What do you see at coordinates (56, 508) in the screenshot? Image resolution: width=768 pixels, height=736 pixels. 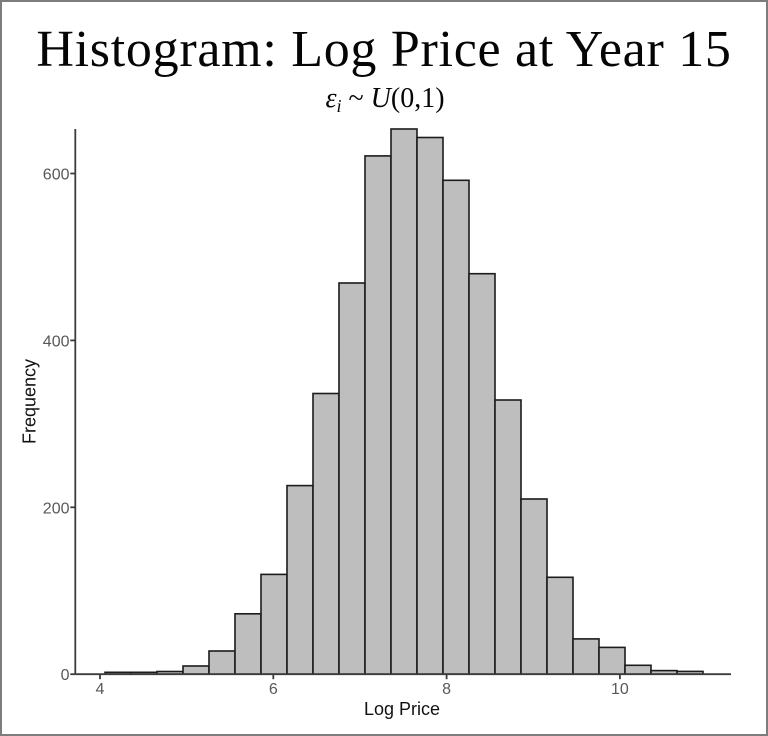 I see `svg-text: 200` at bounding box center [56, 508].